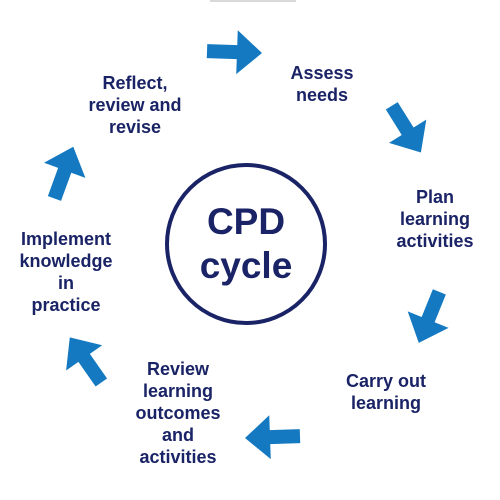 The height and width of the screenshot is (500, 500). I want to click on stage-assess-needs: Assess needs, so click(322, 84).